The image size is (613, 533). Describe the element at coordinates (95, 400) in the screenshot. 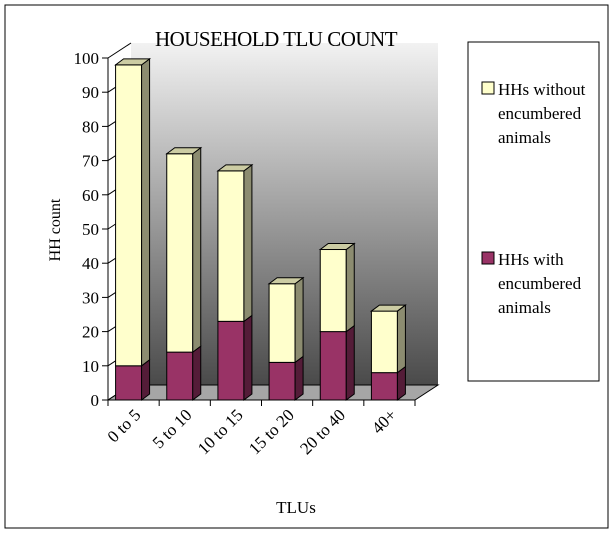

I see `y-tick-label: 0` at that location.